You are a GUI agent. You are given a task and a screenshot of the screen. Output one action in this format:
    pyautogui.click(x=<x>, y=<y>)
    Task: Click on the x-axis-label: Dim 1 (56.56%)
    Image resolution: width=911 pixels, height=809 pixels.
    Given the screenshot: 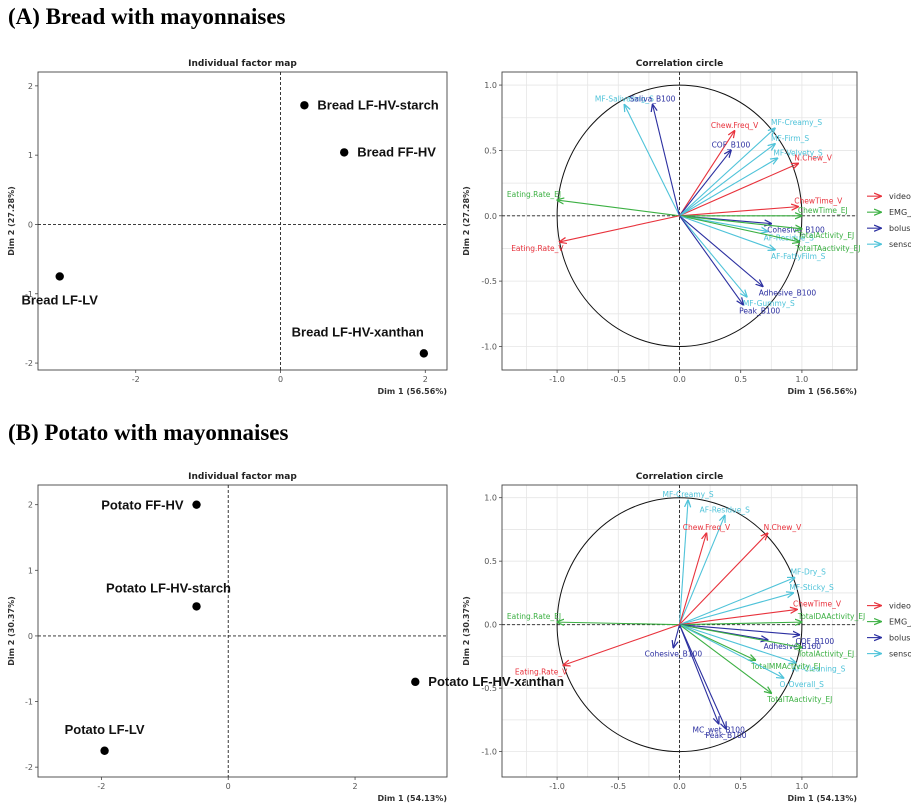 What is the action you would take?
    pyautogui.click(x=413, y=391)
    